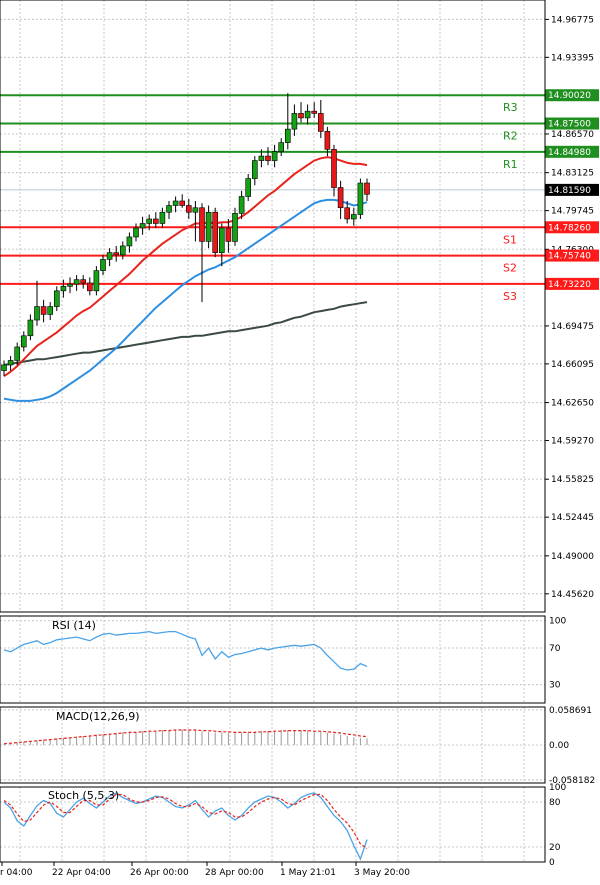 The height and width of the screenshot is (885, 600). I want to click on time-tick-label: r 04:00, so click(16, 873).